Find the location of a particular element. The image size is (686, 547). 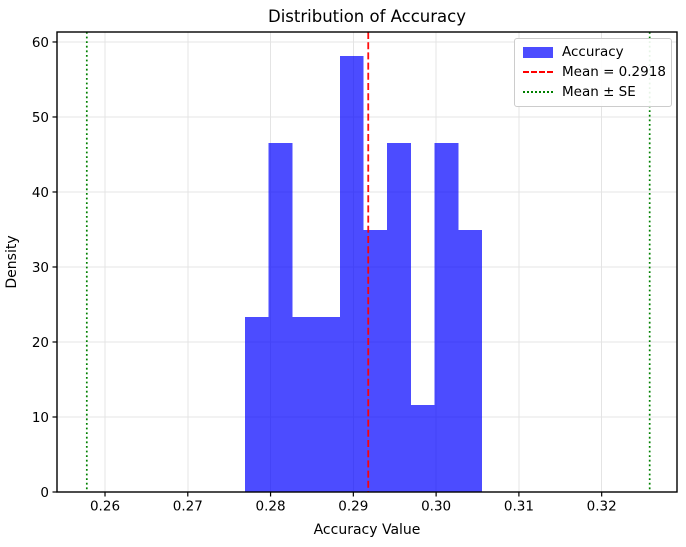

x-tick-label: 0.27 is located at coordinates (188, 507).